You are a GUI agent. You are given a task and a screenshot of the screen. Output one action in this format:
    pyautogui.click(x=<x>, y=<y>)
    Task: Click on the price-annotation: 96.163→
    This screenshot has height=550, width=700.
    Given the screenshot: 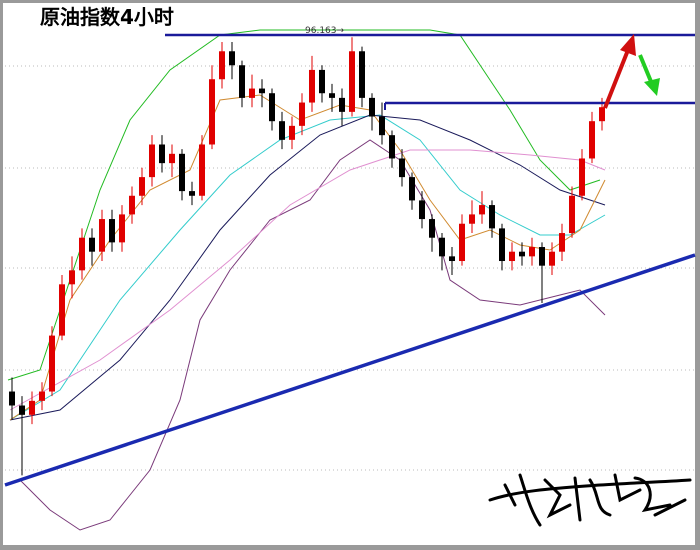 What is the action you would take?
    pyautogui.click(x=324, y=31)
    